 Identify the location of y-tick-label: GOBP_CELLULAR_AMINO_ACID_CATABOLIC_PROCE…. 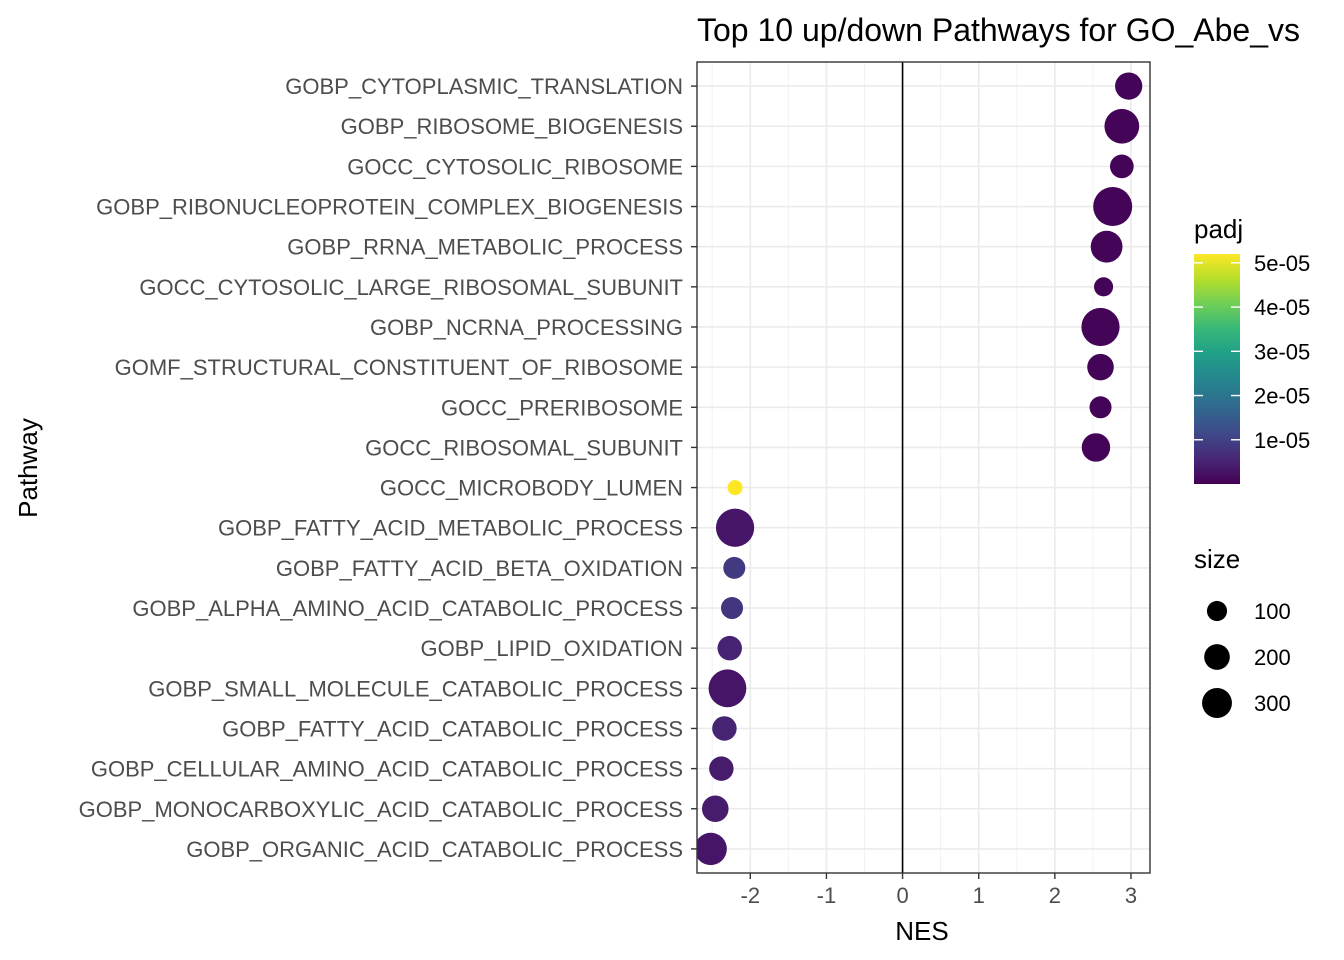
(387, 769).